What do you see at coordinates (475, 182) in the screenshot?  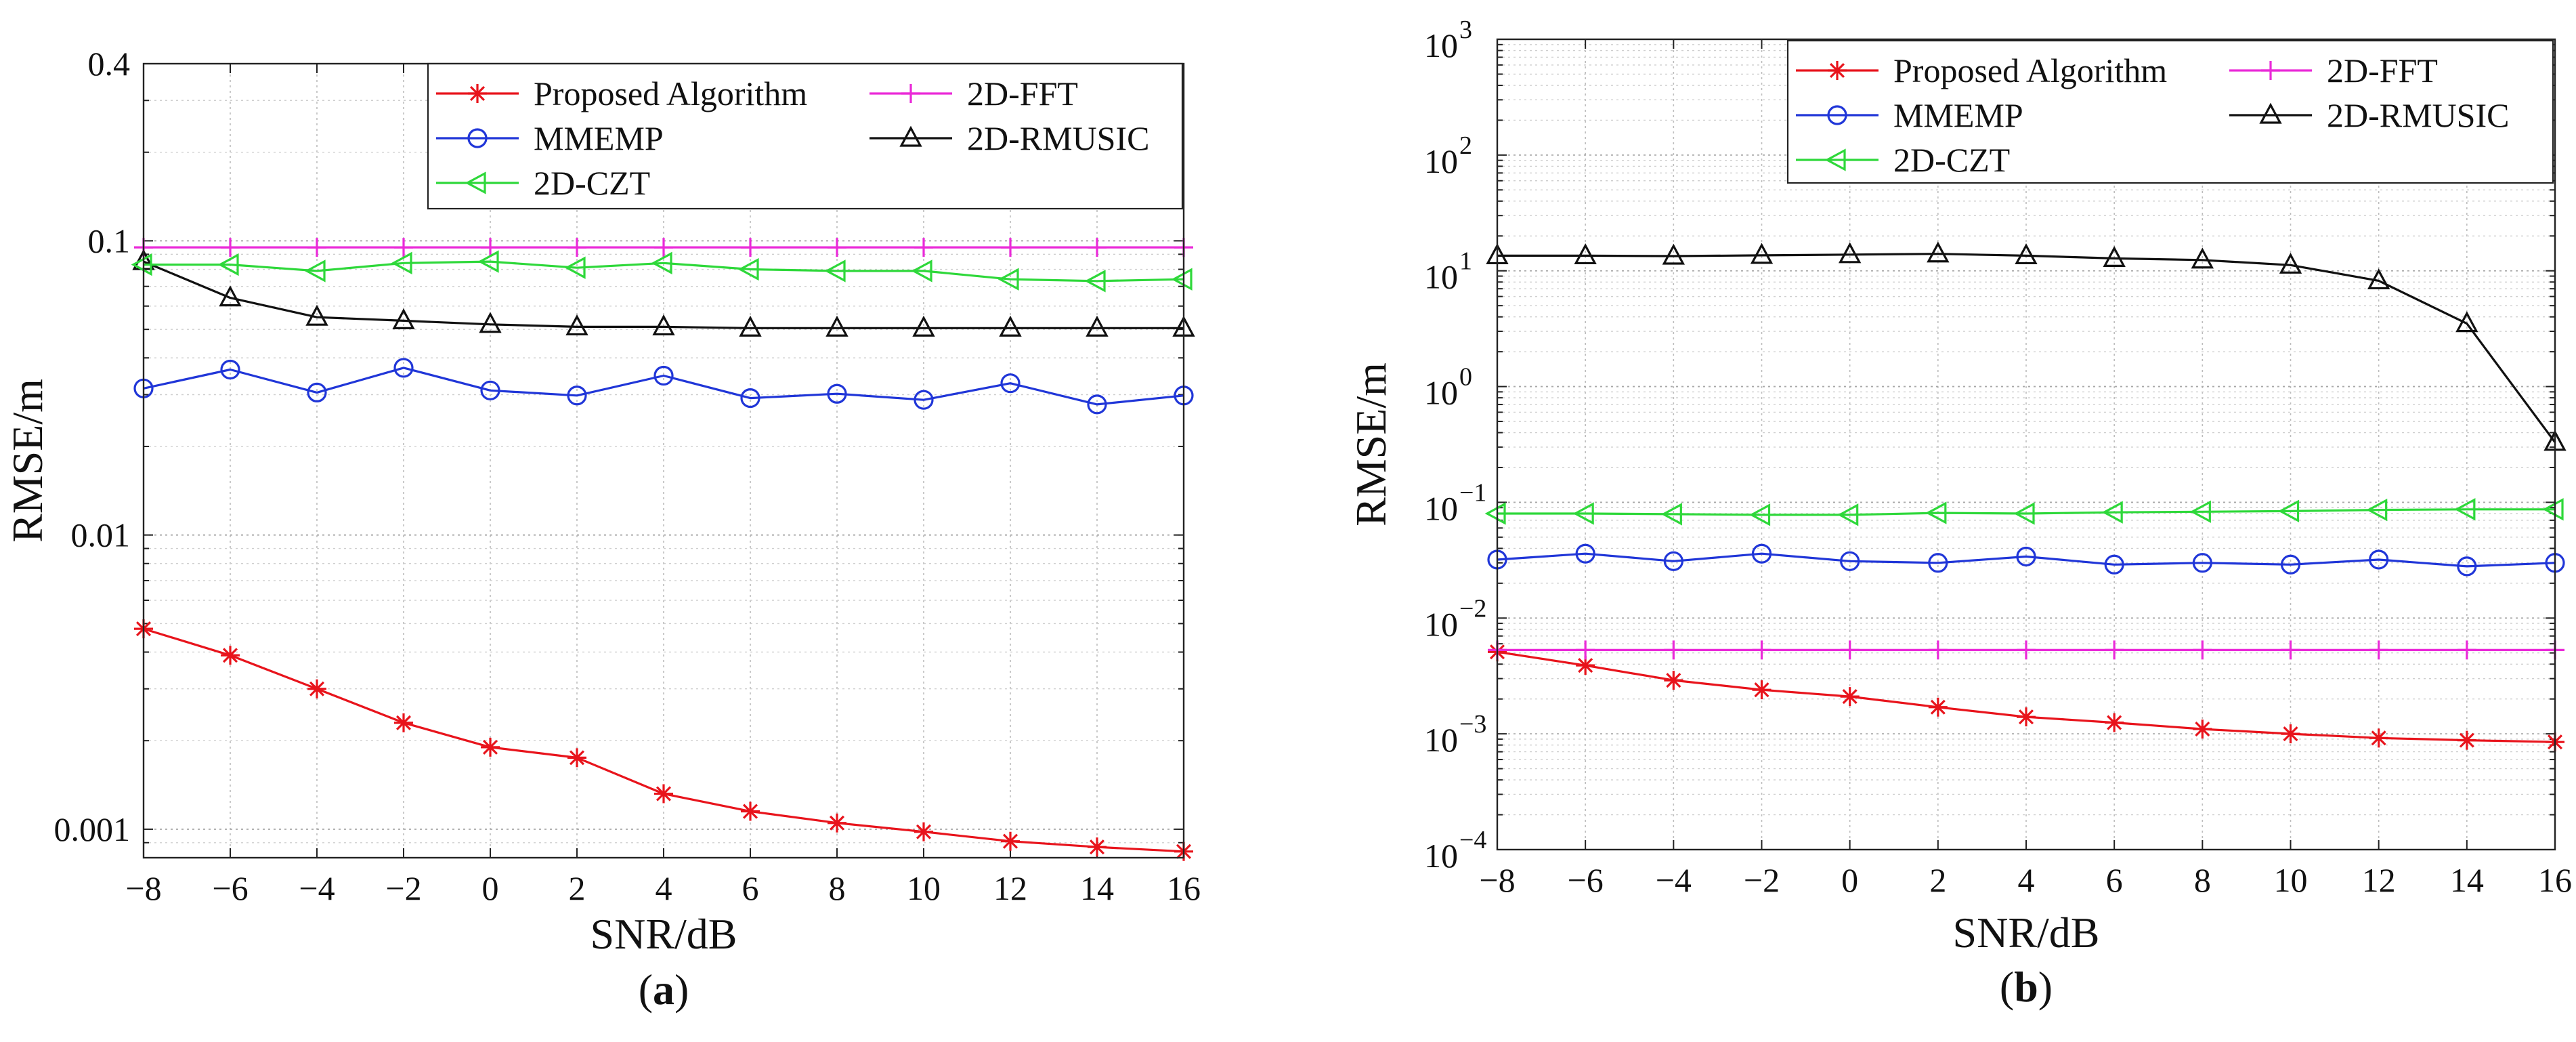 I see `legend-item-2d-czt-point` at bounding box center [475, 182].